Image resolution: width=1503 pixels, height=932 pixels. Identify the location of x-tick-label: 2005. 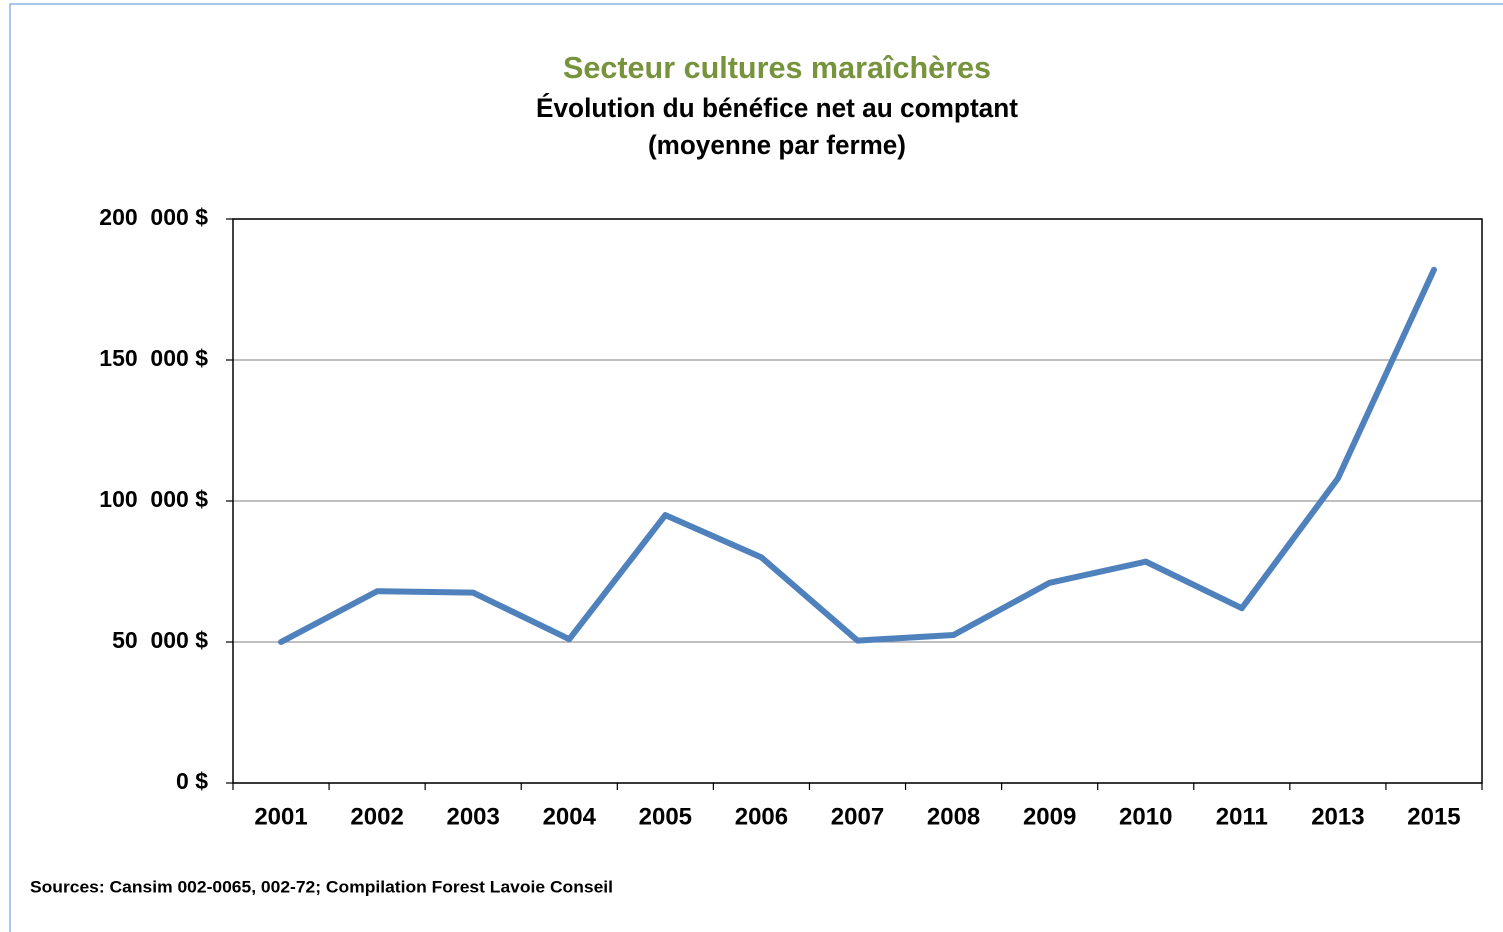
(665, 816).